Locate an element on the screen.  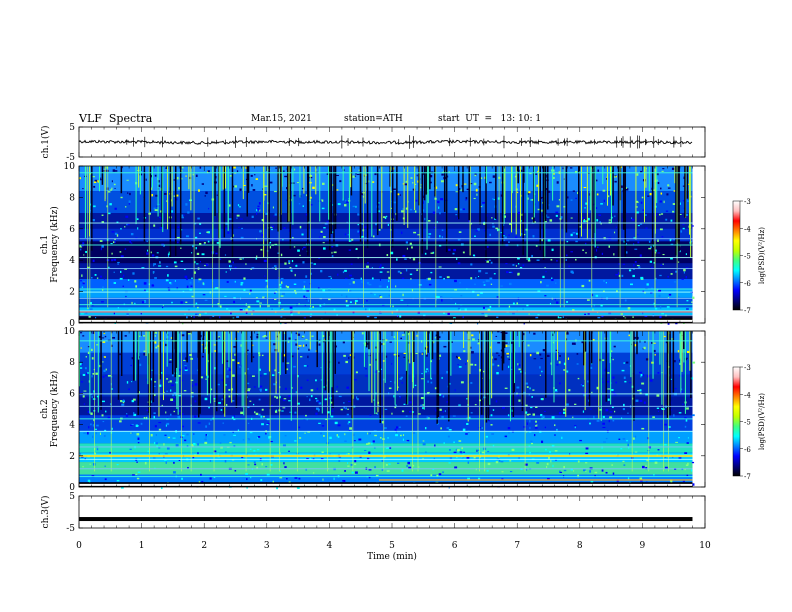
colorbar-tick-label: -6 is located at coordinates (747, 284).